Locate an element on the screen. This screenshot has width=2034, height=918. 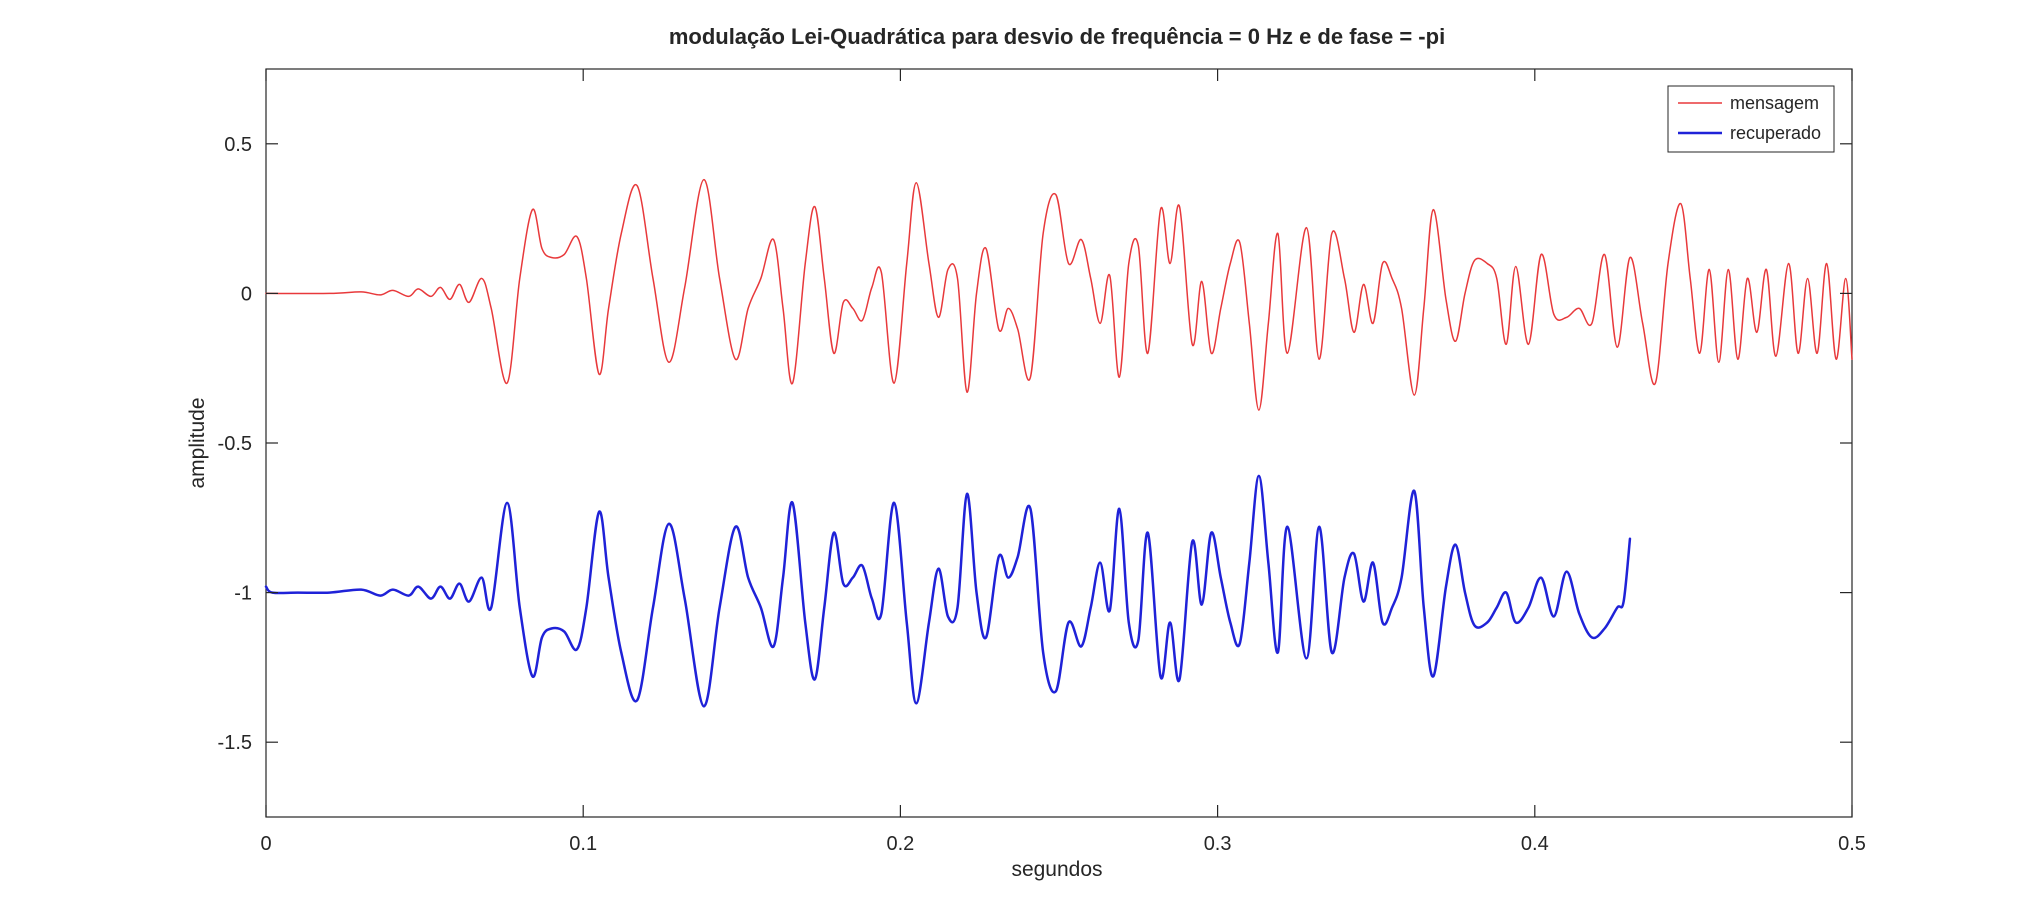
x-tick-label: 0.3 is located at coordinates (1218, 844).